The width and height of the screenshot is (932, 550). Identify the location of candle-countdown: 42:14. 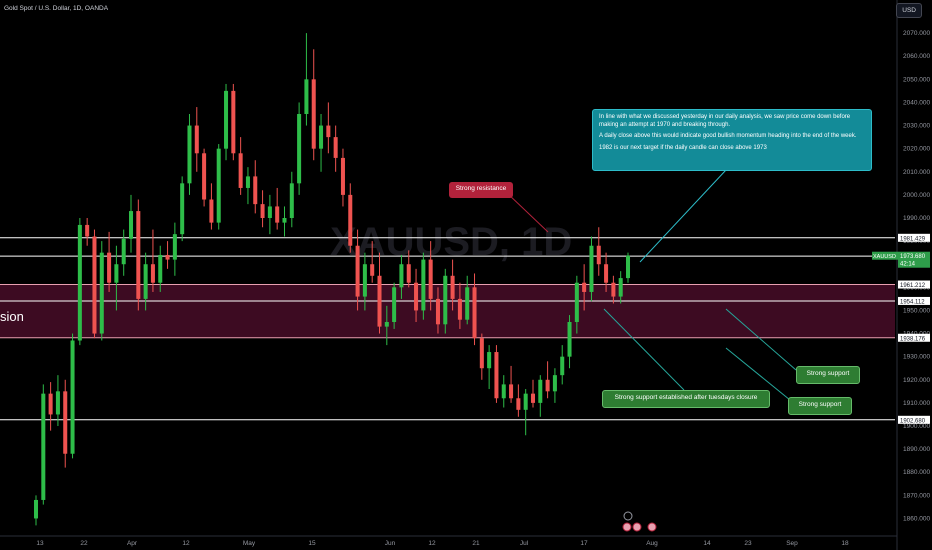
(908, 265).